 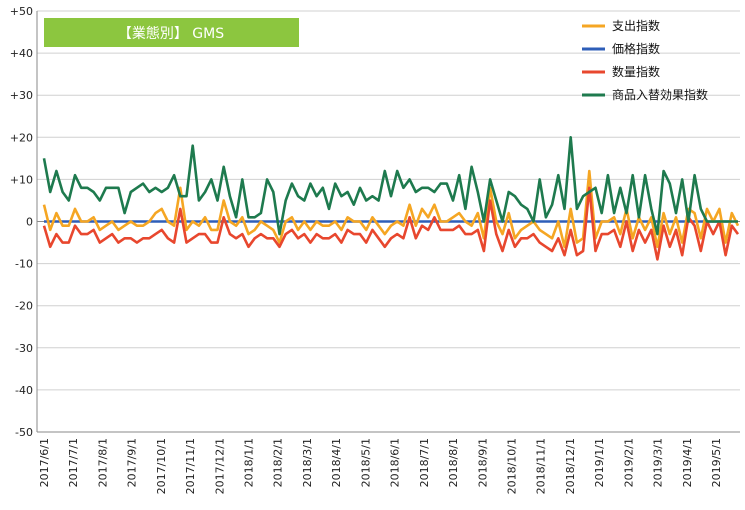 What do you see at coordinates (29, 222) in the screenshot?
I see `y-tick-label: 0` at bounding box center [29, 222].